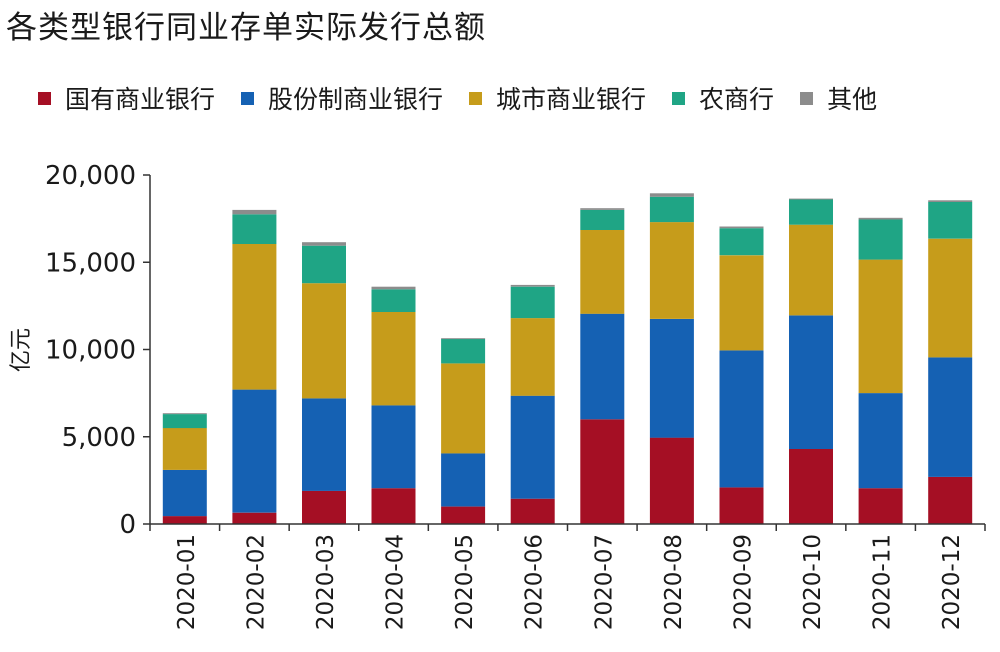  What do you see at coordinates (741, 419) in the screenshot?
I see `bar-segment-2020-09-s1` at bounding box center [741, 419].